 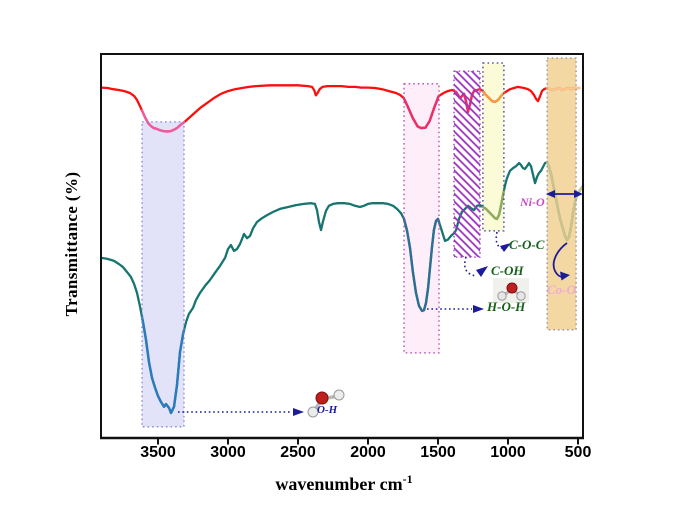 What do you see at coordinates (368, 452) in the screenshot?
I see `x-tick-label: 2000` at bounding box center [368, 452].